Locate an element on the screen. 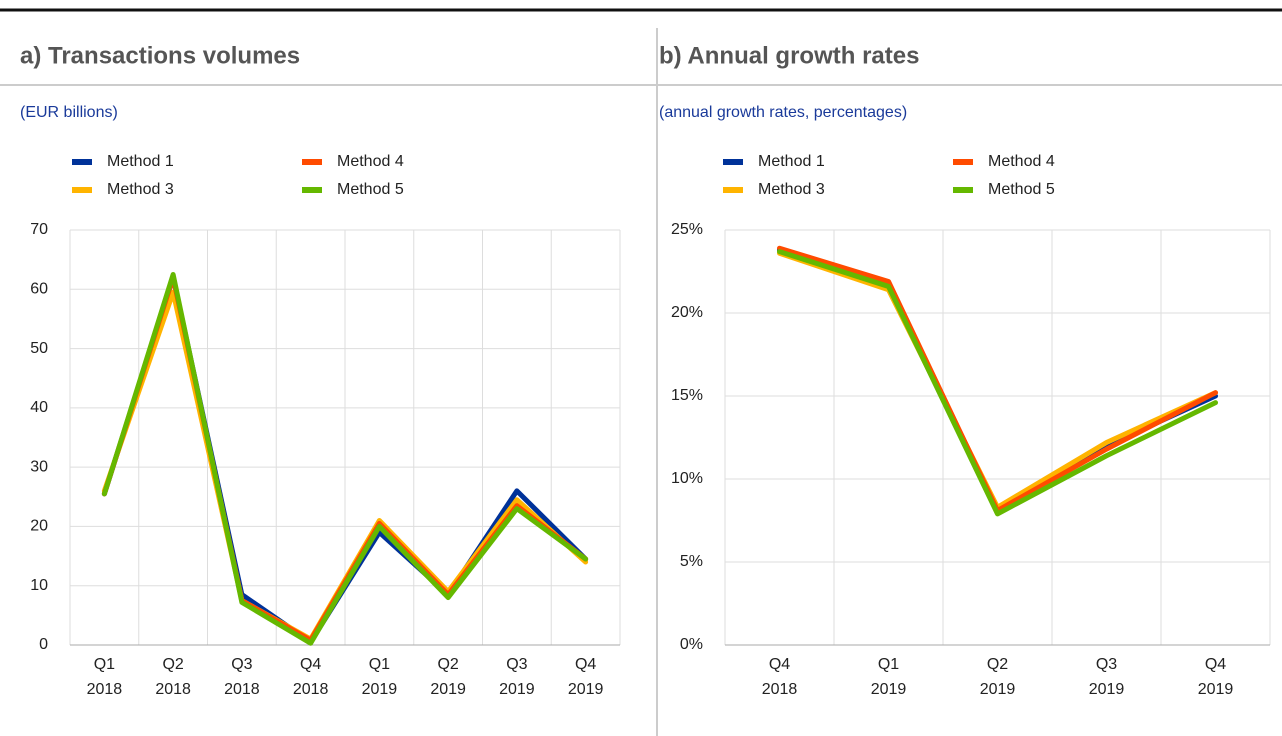 Image resolution: width=1282 pixels, height=736 pixels. panel-title: b) Annual growth rates is located at coordinates (789, 55).